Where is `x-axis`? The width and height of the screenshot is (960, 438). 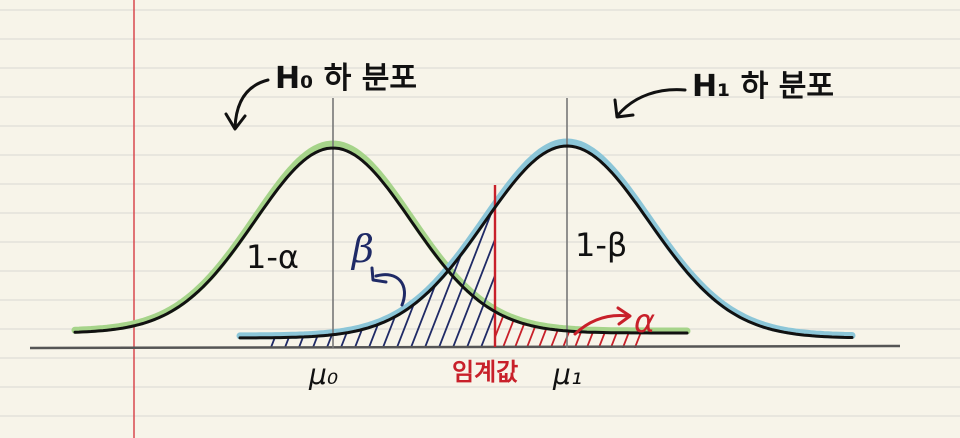 x-axis is located at coordinates (465, 347).